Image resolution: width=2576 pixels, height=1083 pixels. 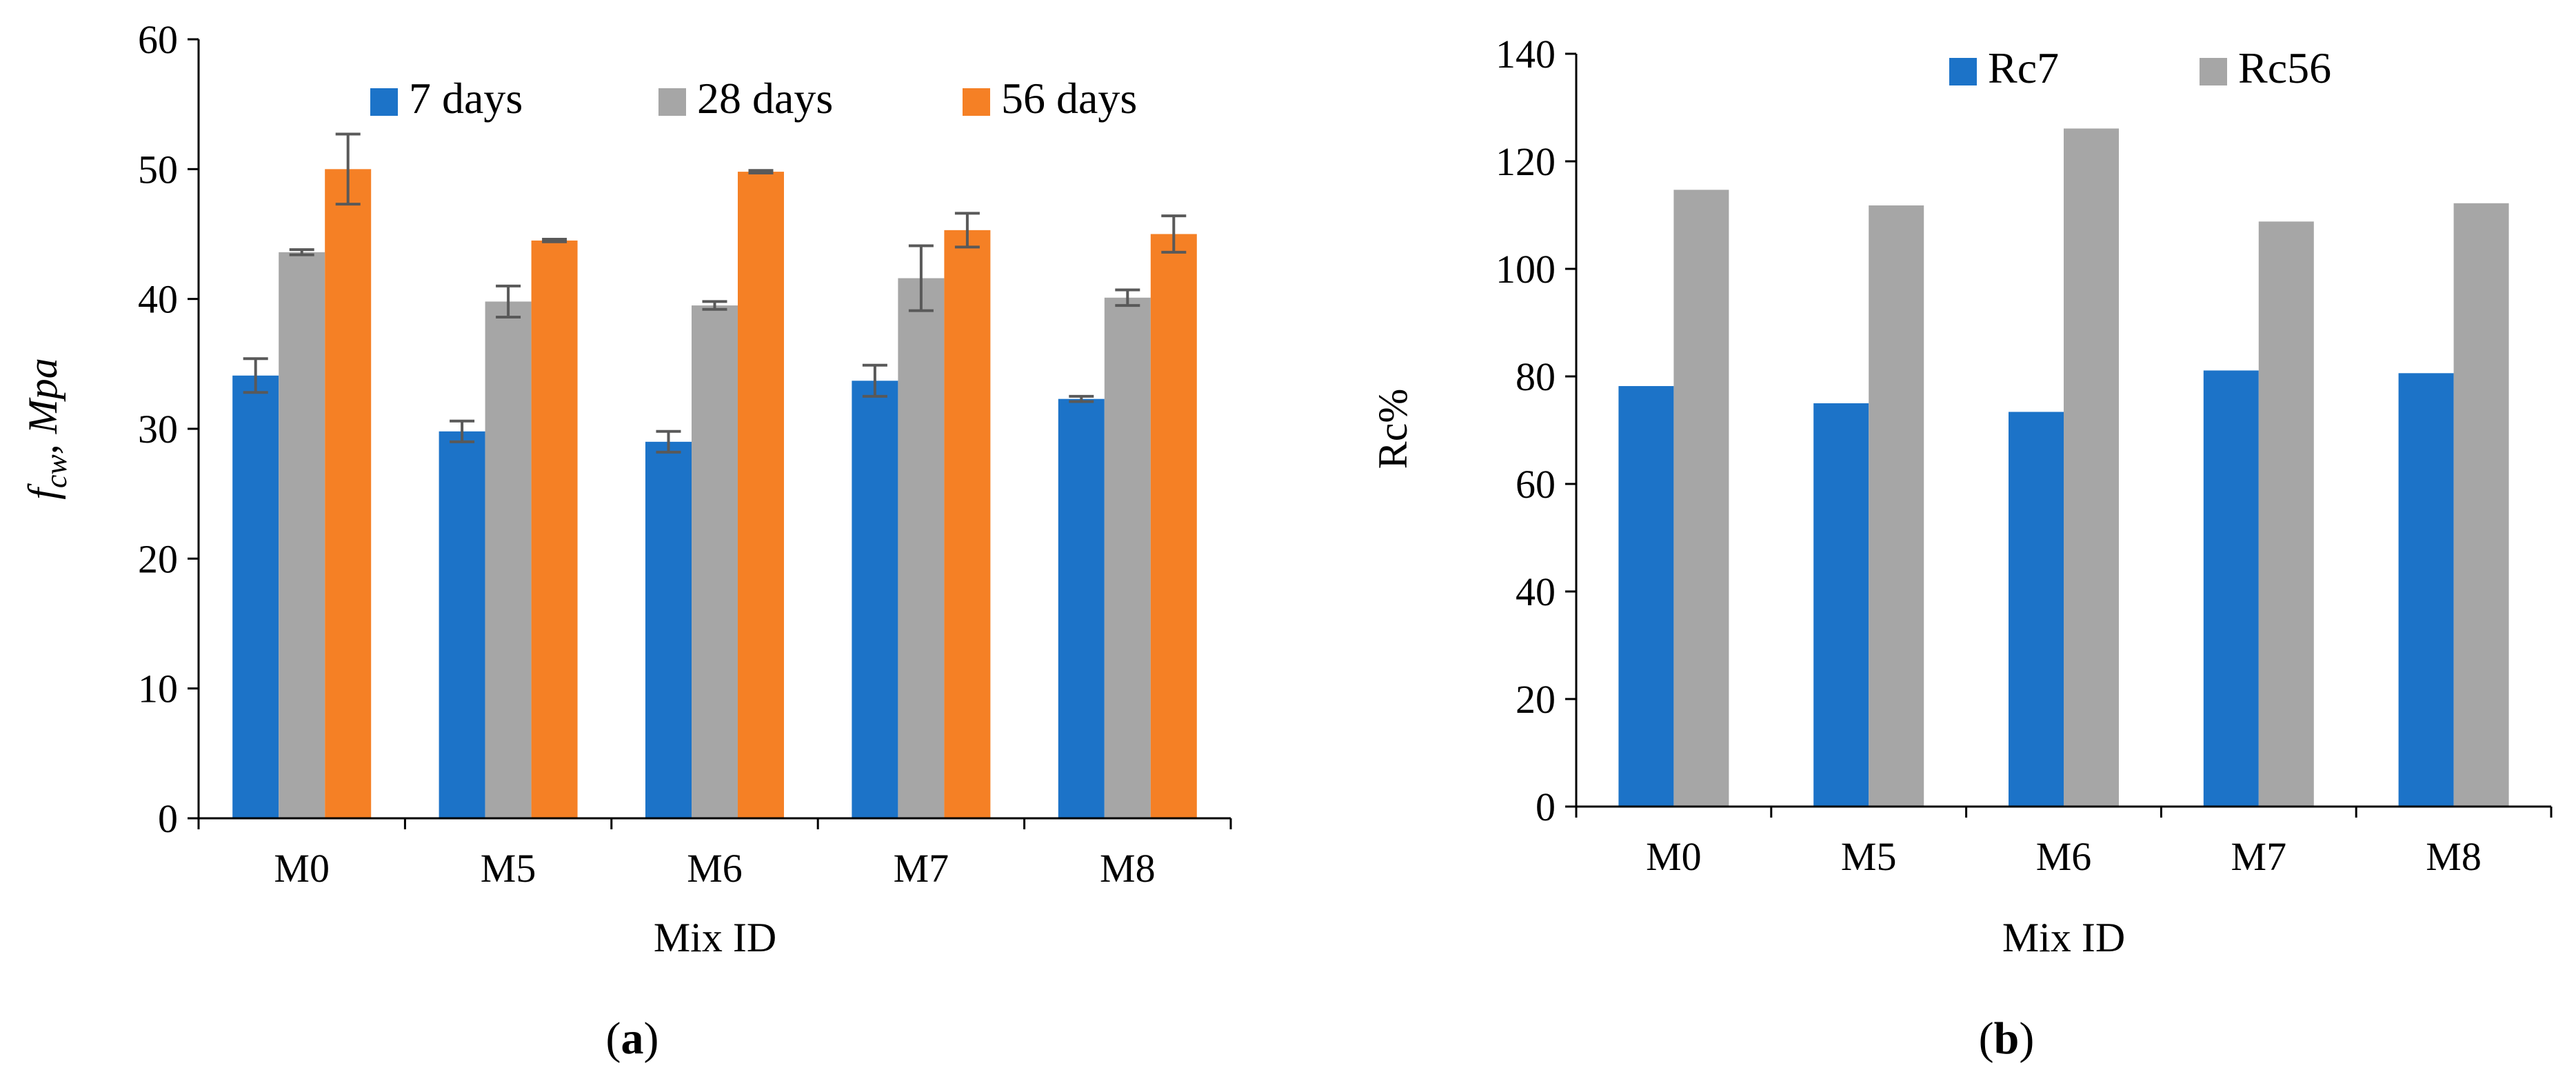 What do you see at coordinates (508, 559) in the screenshot?
I see `bar-m5-28-days` at bounding box center [508, 559].